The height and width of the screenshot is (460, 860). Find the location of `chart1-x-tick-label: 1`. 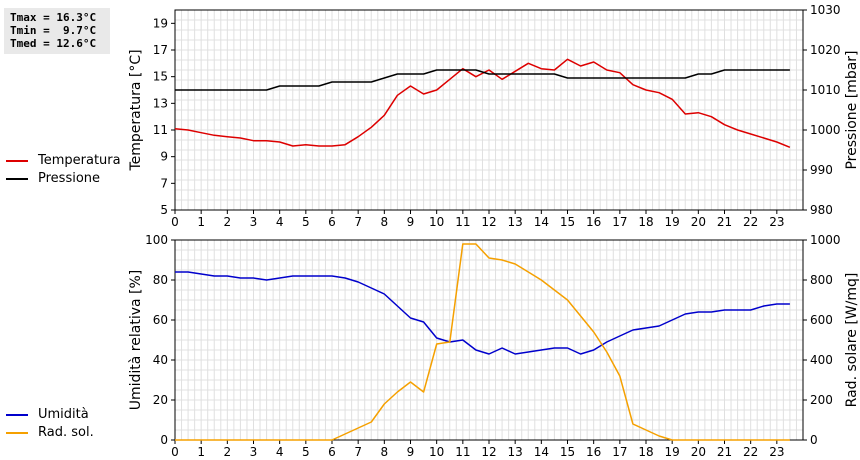

chart1-x-tick-label: 1 is located at coordinates (201, 222).